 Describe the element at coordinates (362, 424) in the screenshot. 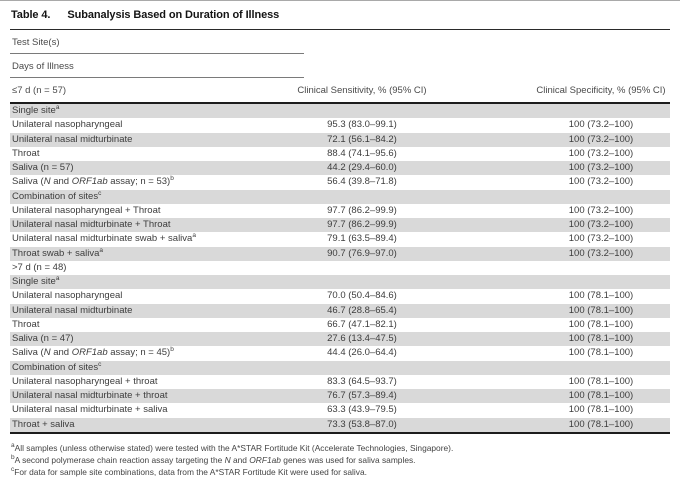

I see `sensitivity-value: 73.3 (53.8–87.0)` at that location.